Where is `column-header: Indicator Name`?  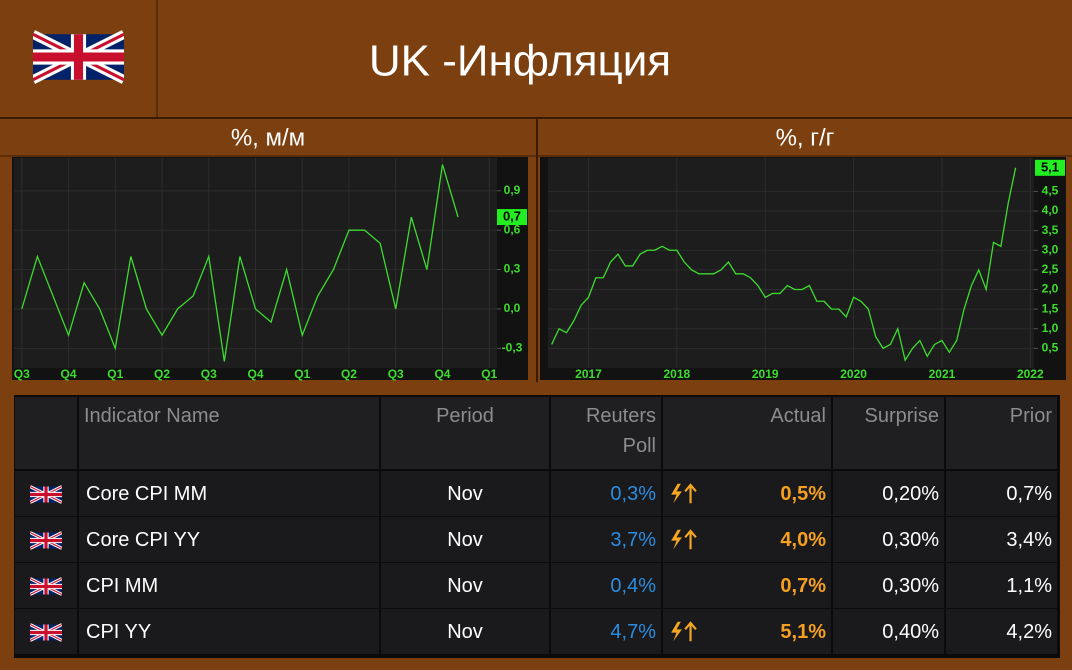 column-header: Indicator Name is located at coordinates (152, 416).